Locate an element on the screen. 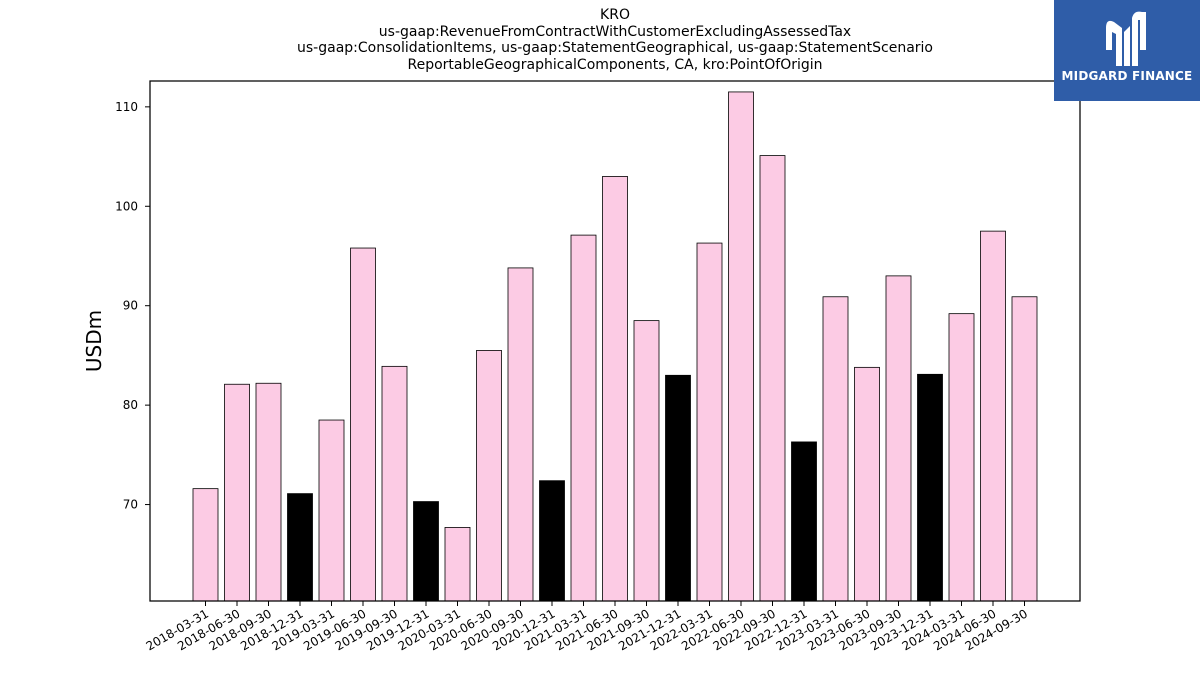 Image resolution: width=1200 pixels, height=675 pixels. midgard-logo-icon is located at coordinates (1126, 39).